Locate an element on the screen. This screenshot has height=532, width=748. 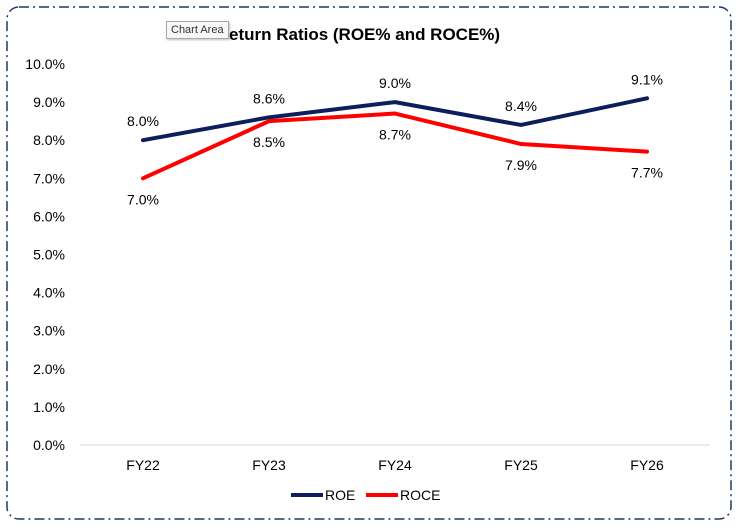
y-tick-label: 8.0% is located at coordinates (49, 140).